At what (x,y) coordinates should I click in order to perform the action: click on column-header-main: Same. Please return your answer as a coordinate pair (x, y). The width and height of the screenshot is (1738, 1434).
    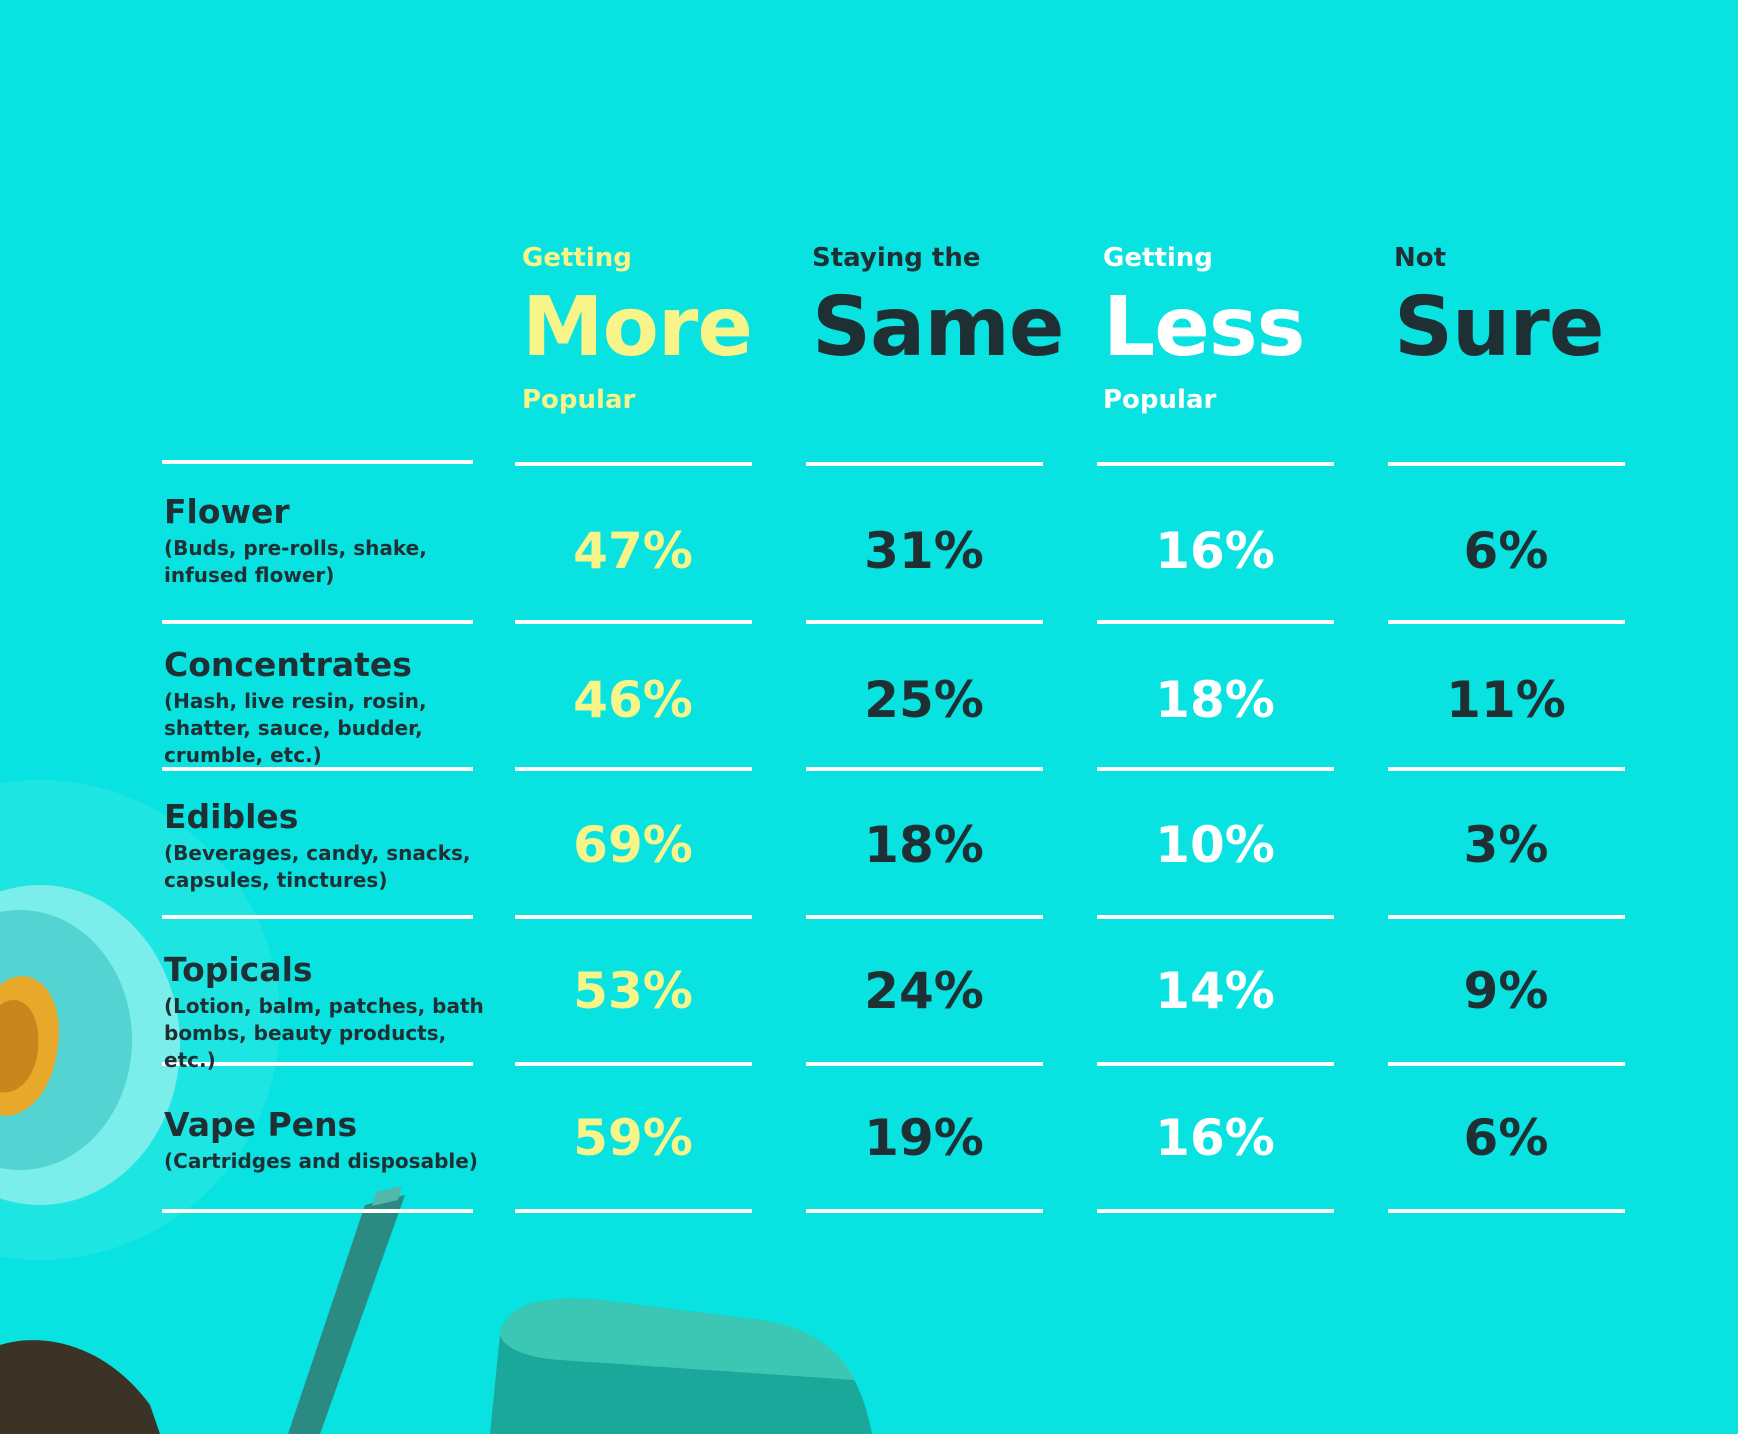
    Looking at the image, I should click on (938, 327).